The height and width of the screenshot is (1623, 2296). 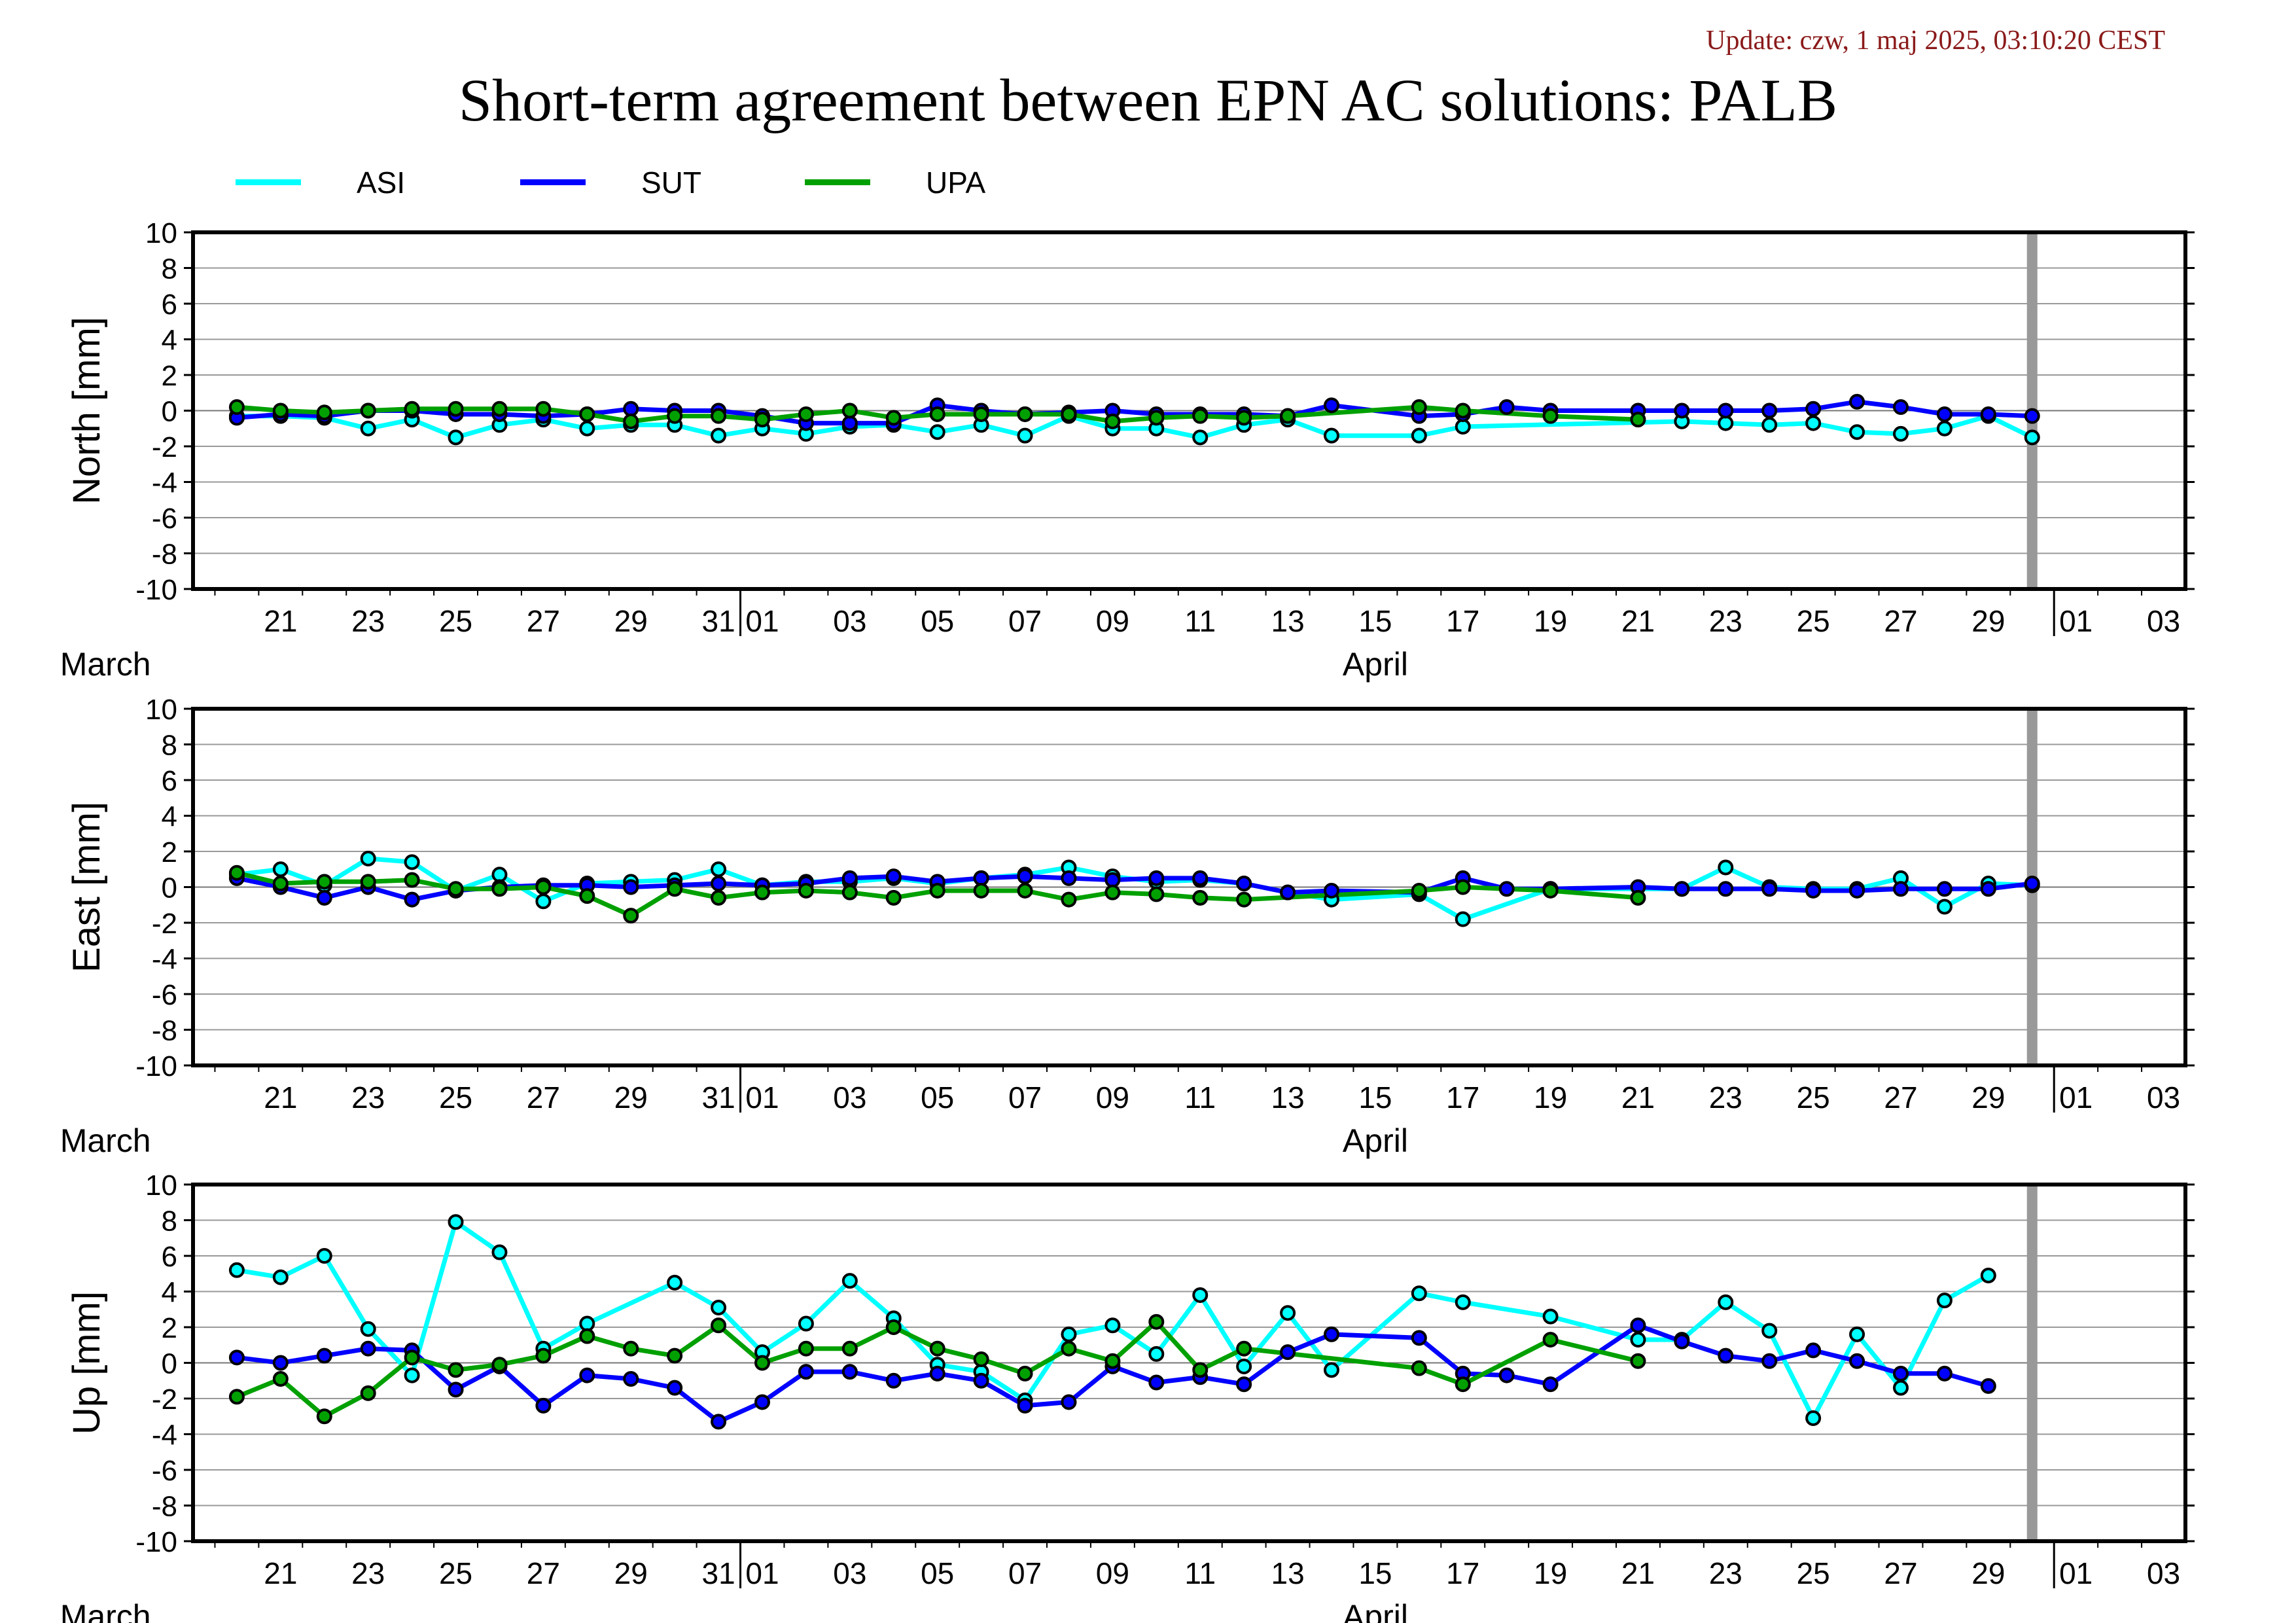 What do you see at coordinates (164, 995) in the screenshot?
I see `y-tick-label: -6` at bounding box center [164, 995].